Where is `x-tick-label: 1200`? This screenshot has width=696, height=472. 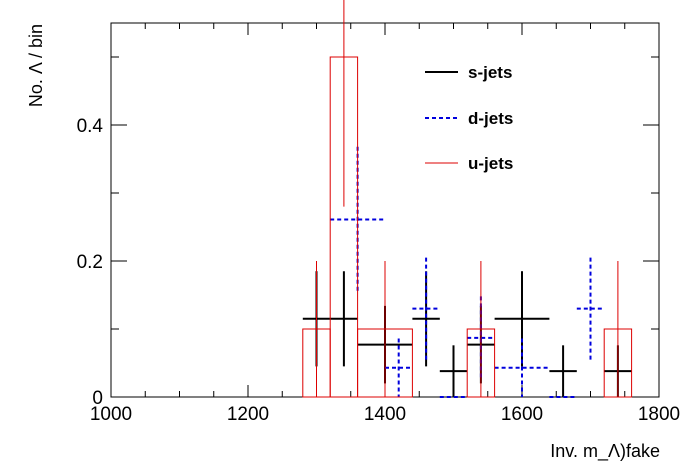
x-tick-label: 1200 is located at coordinates (248, 414).